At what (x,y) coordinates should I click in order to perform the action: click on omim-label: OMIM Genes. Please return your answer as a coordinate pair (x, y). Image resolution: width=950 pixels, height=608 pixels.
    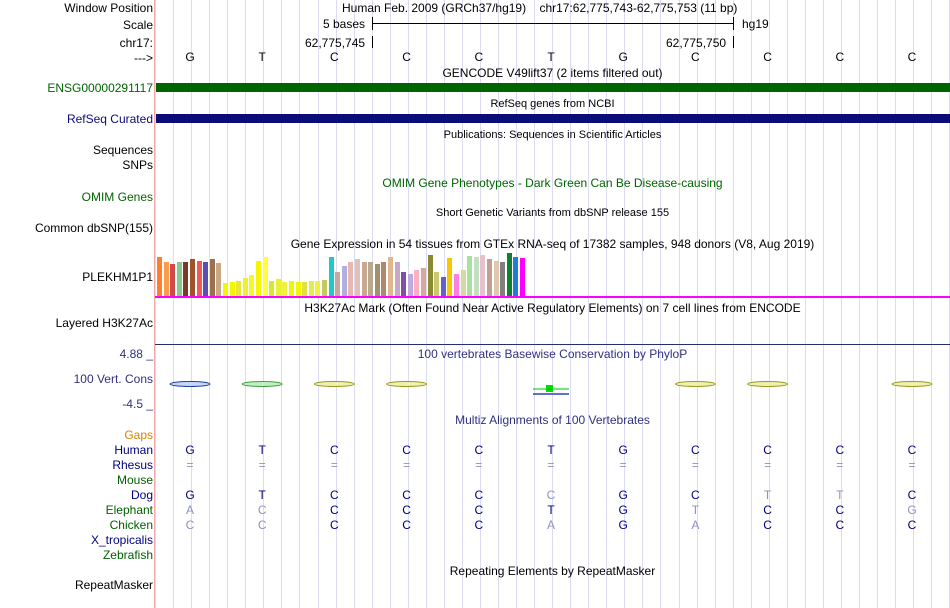
    Looking at the image, I should click on (117, 197).